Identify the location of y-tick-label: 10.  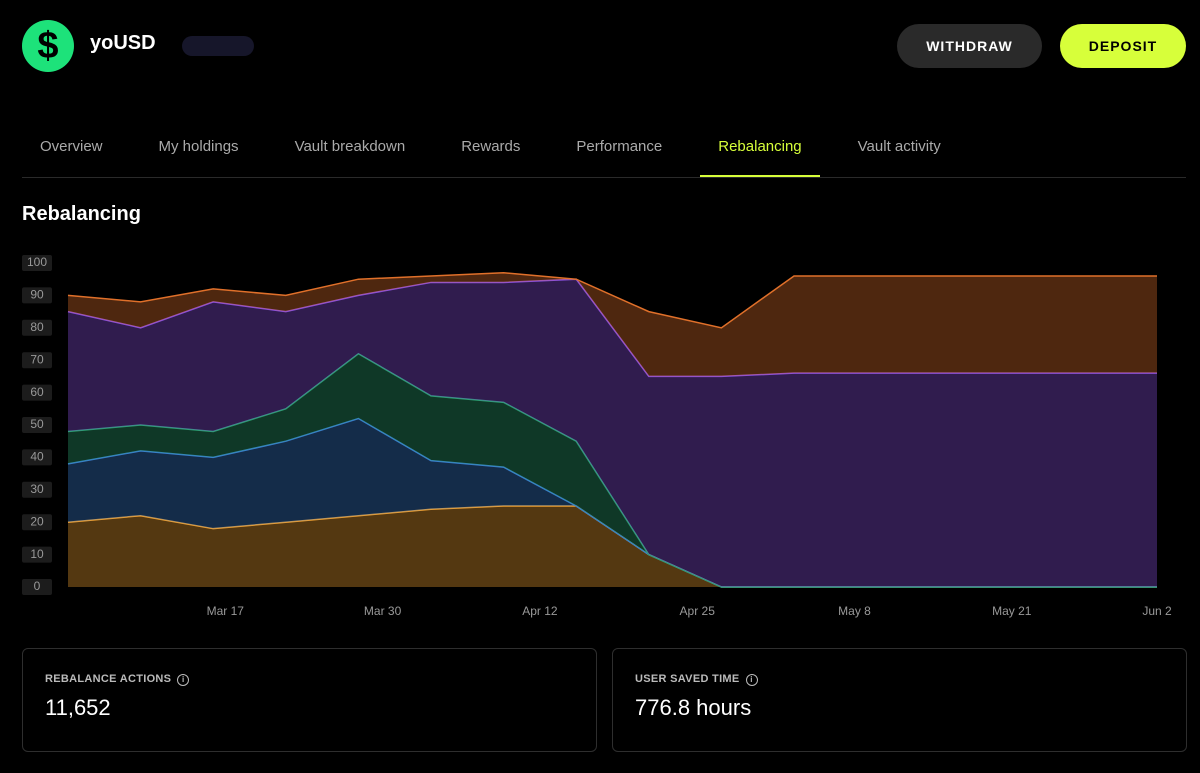
(37, 554).